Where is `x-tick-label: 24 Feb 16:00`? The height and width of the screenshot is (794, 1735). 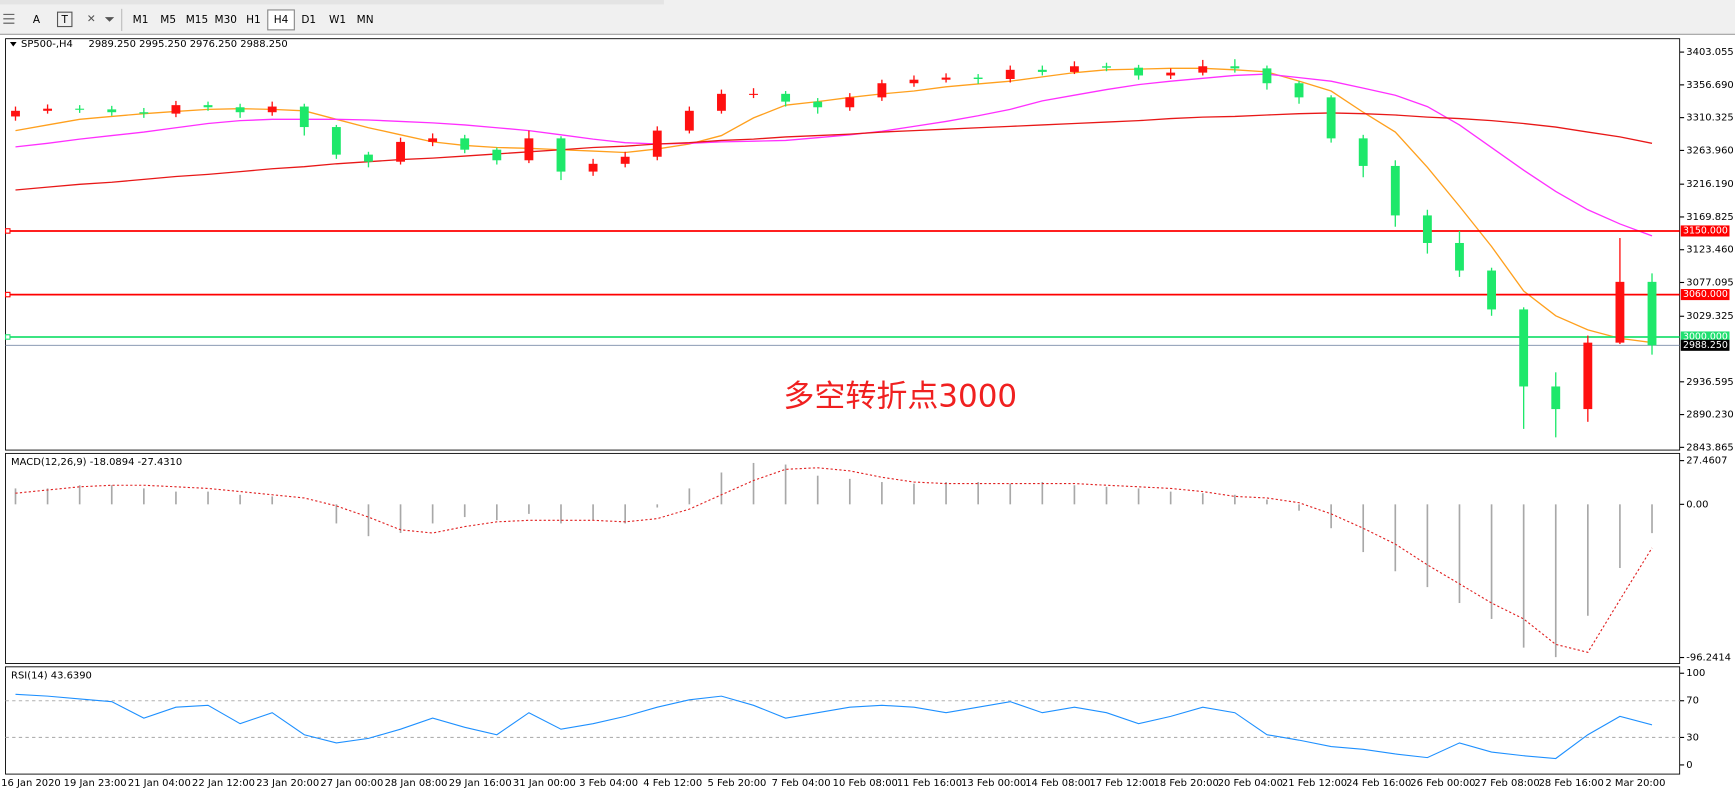
x-tick-label: 24 Feb 16:00 is located at coordinates (1378, 783).